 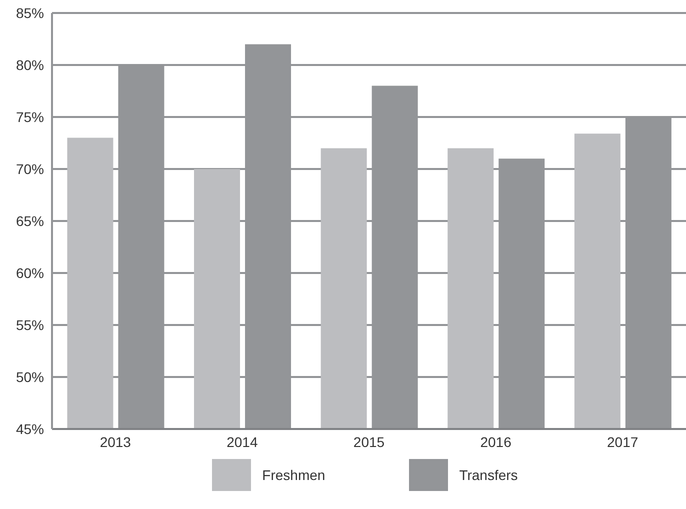 What do you see at coordinates (30, 324) in the screenshot?
I see `y-tick-label: 55%` at bounding box center [30, 324].